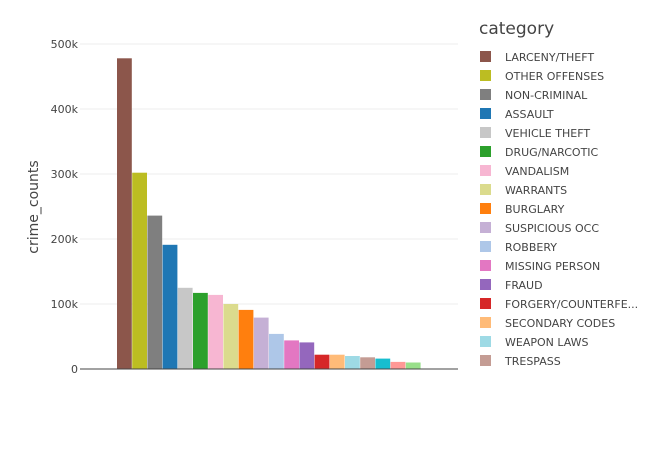 The height and width of the screenshot is (450, 660). What do you see at coordinates (34, 206) in the screenshot?
I see `y-axis-label: crime_counts` at bounding box center [34, 206].